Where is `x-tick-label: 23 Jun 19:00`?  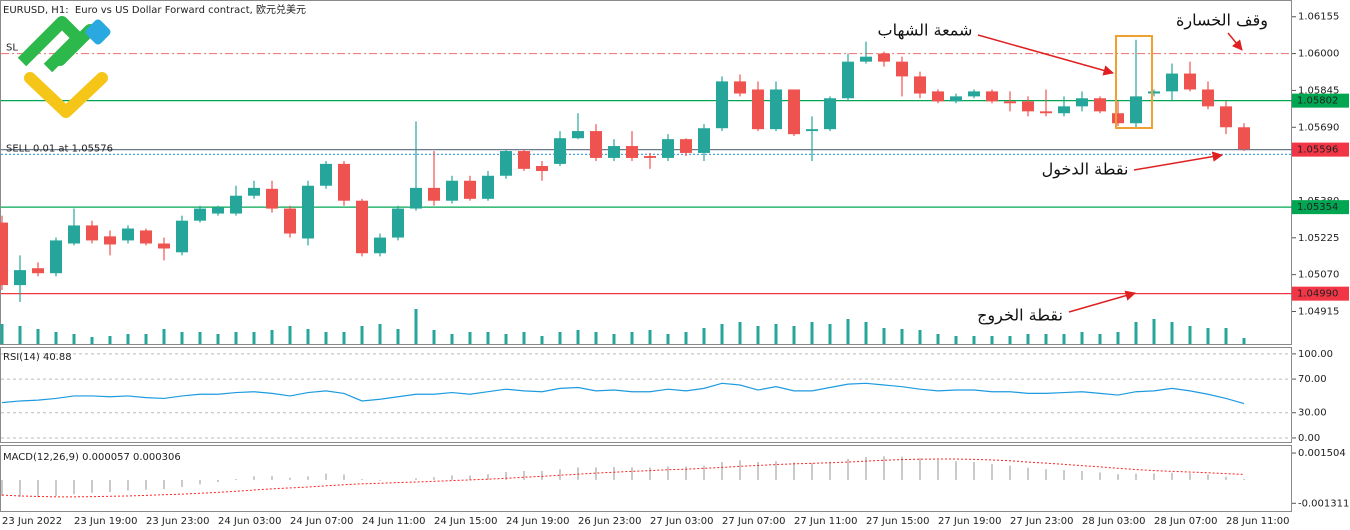
x-tick-label: 23 Jun 19:00 is located at coordinates (106, 521).